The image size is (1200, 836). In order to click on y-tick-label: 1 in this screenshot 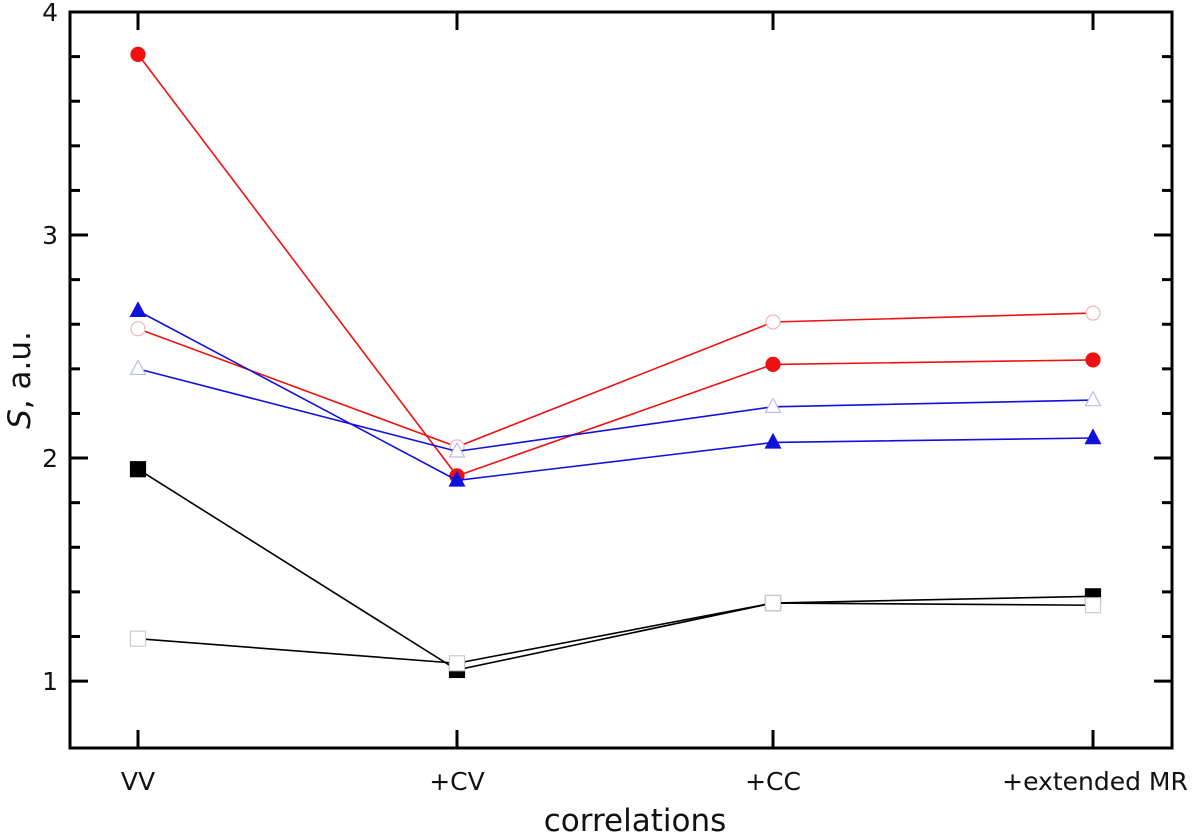, I will do `click(50, 681)`.